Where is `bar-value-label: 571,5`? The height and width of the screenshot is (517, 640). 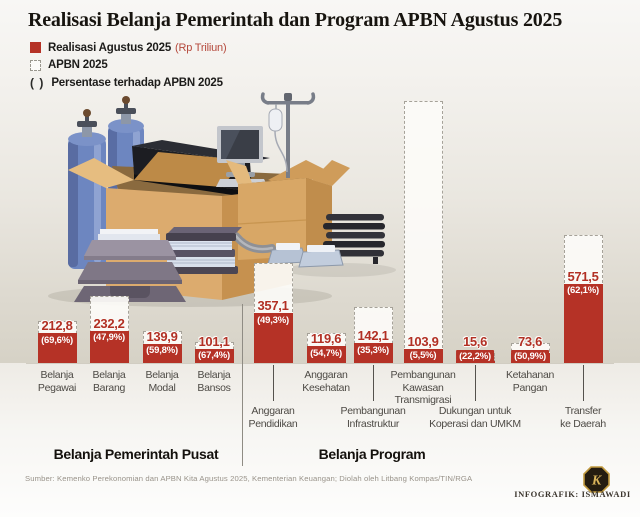 bar-value-label: 571,5 is located at coordinates (583, 276).